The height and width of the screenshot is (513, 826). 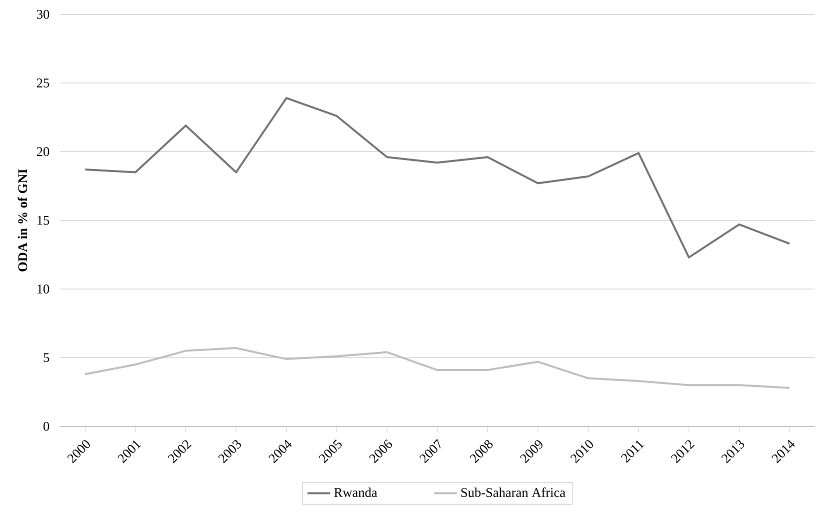 I want to click on y-tick-label: 10, so click(x=44, y=289).